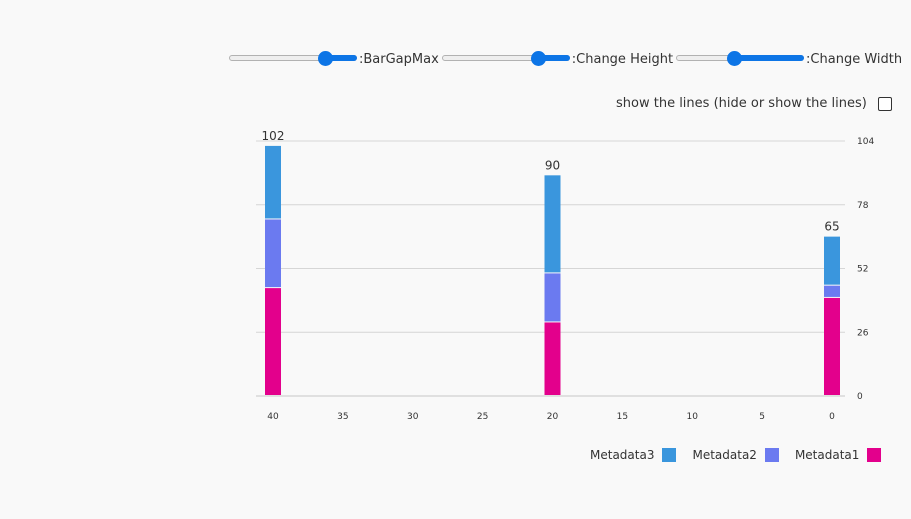  What do you see at coordinates (273, 417) in the screenshot?
I see `x-tick-label: 40` at bounding box center [273, 417].